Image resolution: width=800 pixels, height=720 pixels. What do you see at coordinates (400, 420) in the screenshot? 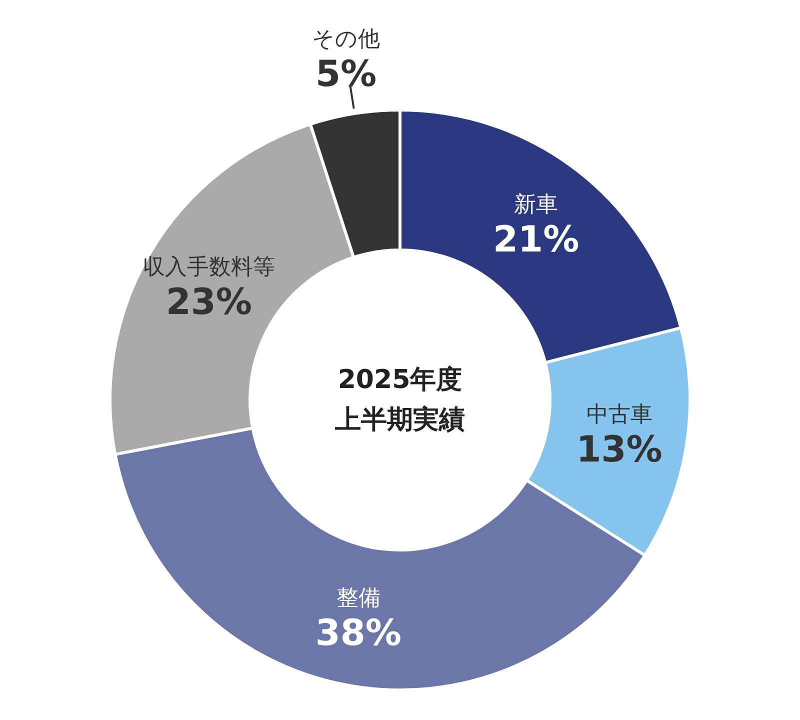
I see `text: 上半期実績` at bounding box center [400, 420].